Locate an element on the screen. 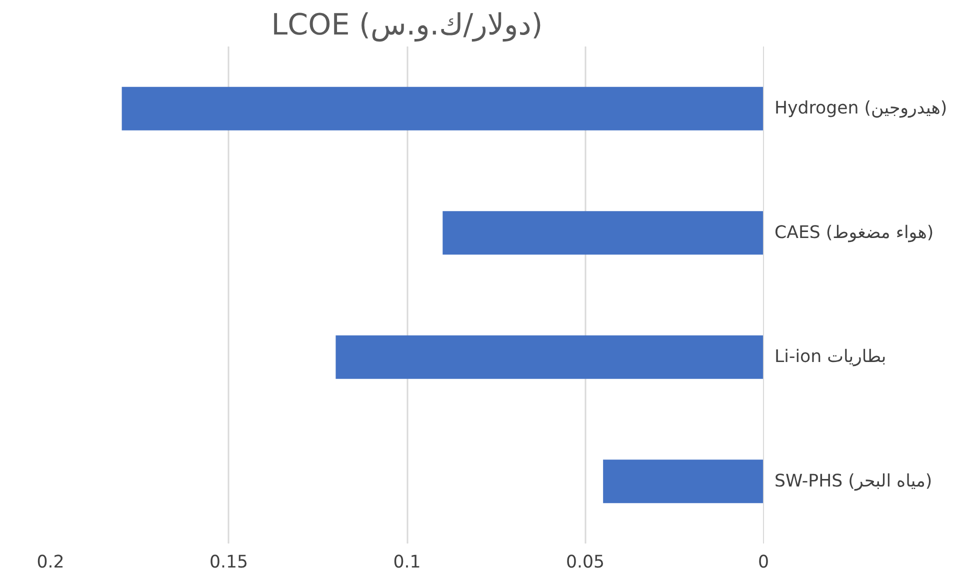  chart-title: LCOE (دولار/ك.و.س) is located at coordinates (407, 25).